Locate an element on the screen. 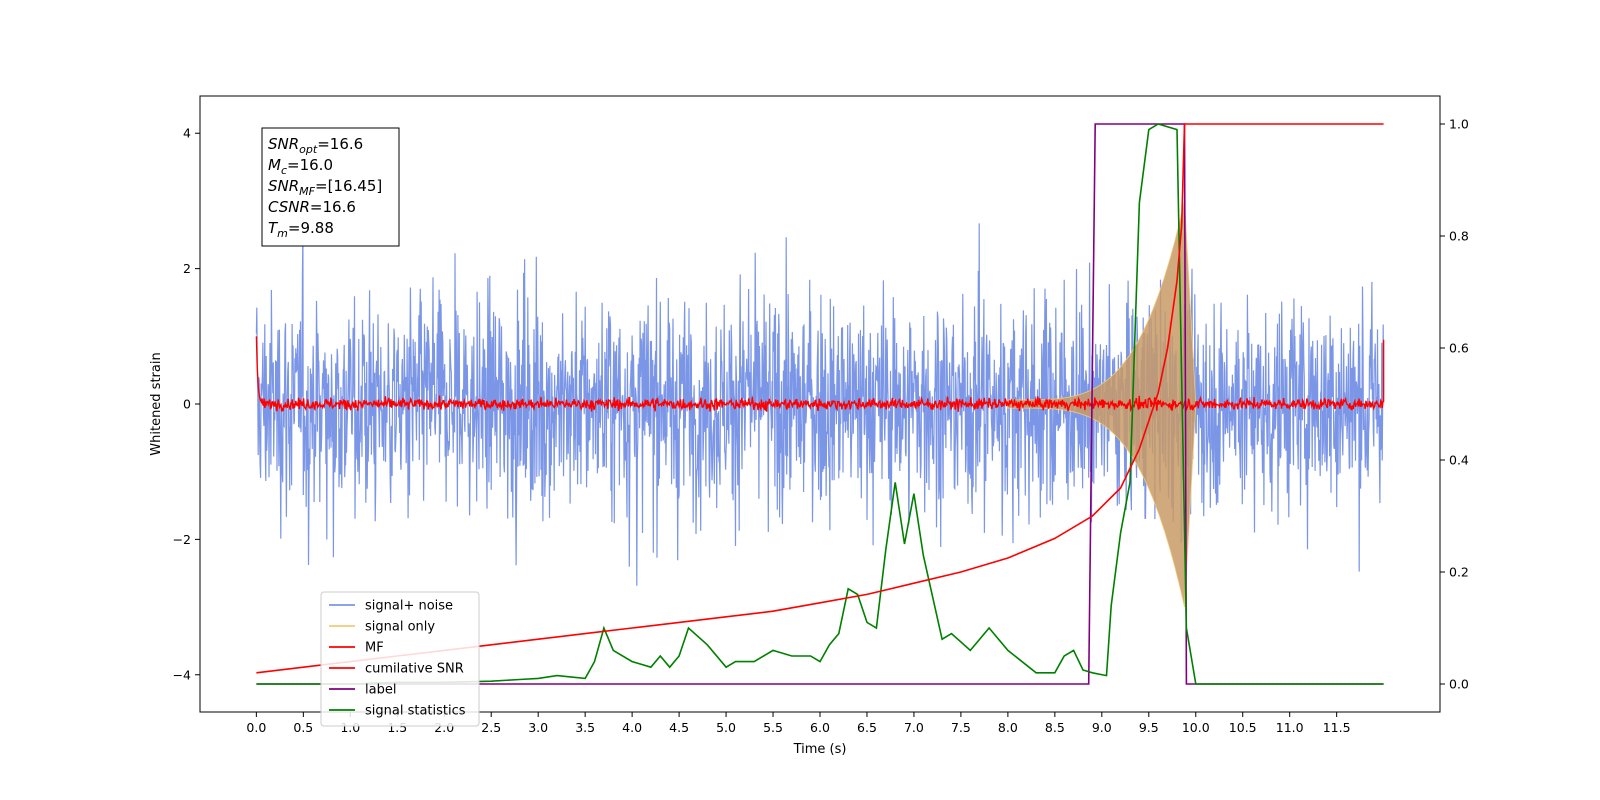 Image resolution: width=1600 pixels, height=800 pixels. legend-label: signal+ noise is located at coordinates (409, 606).